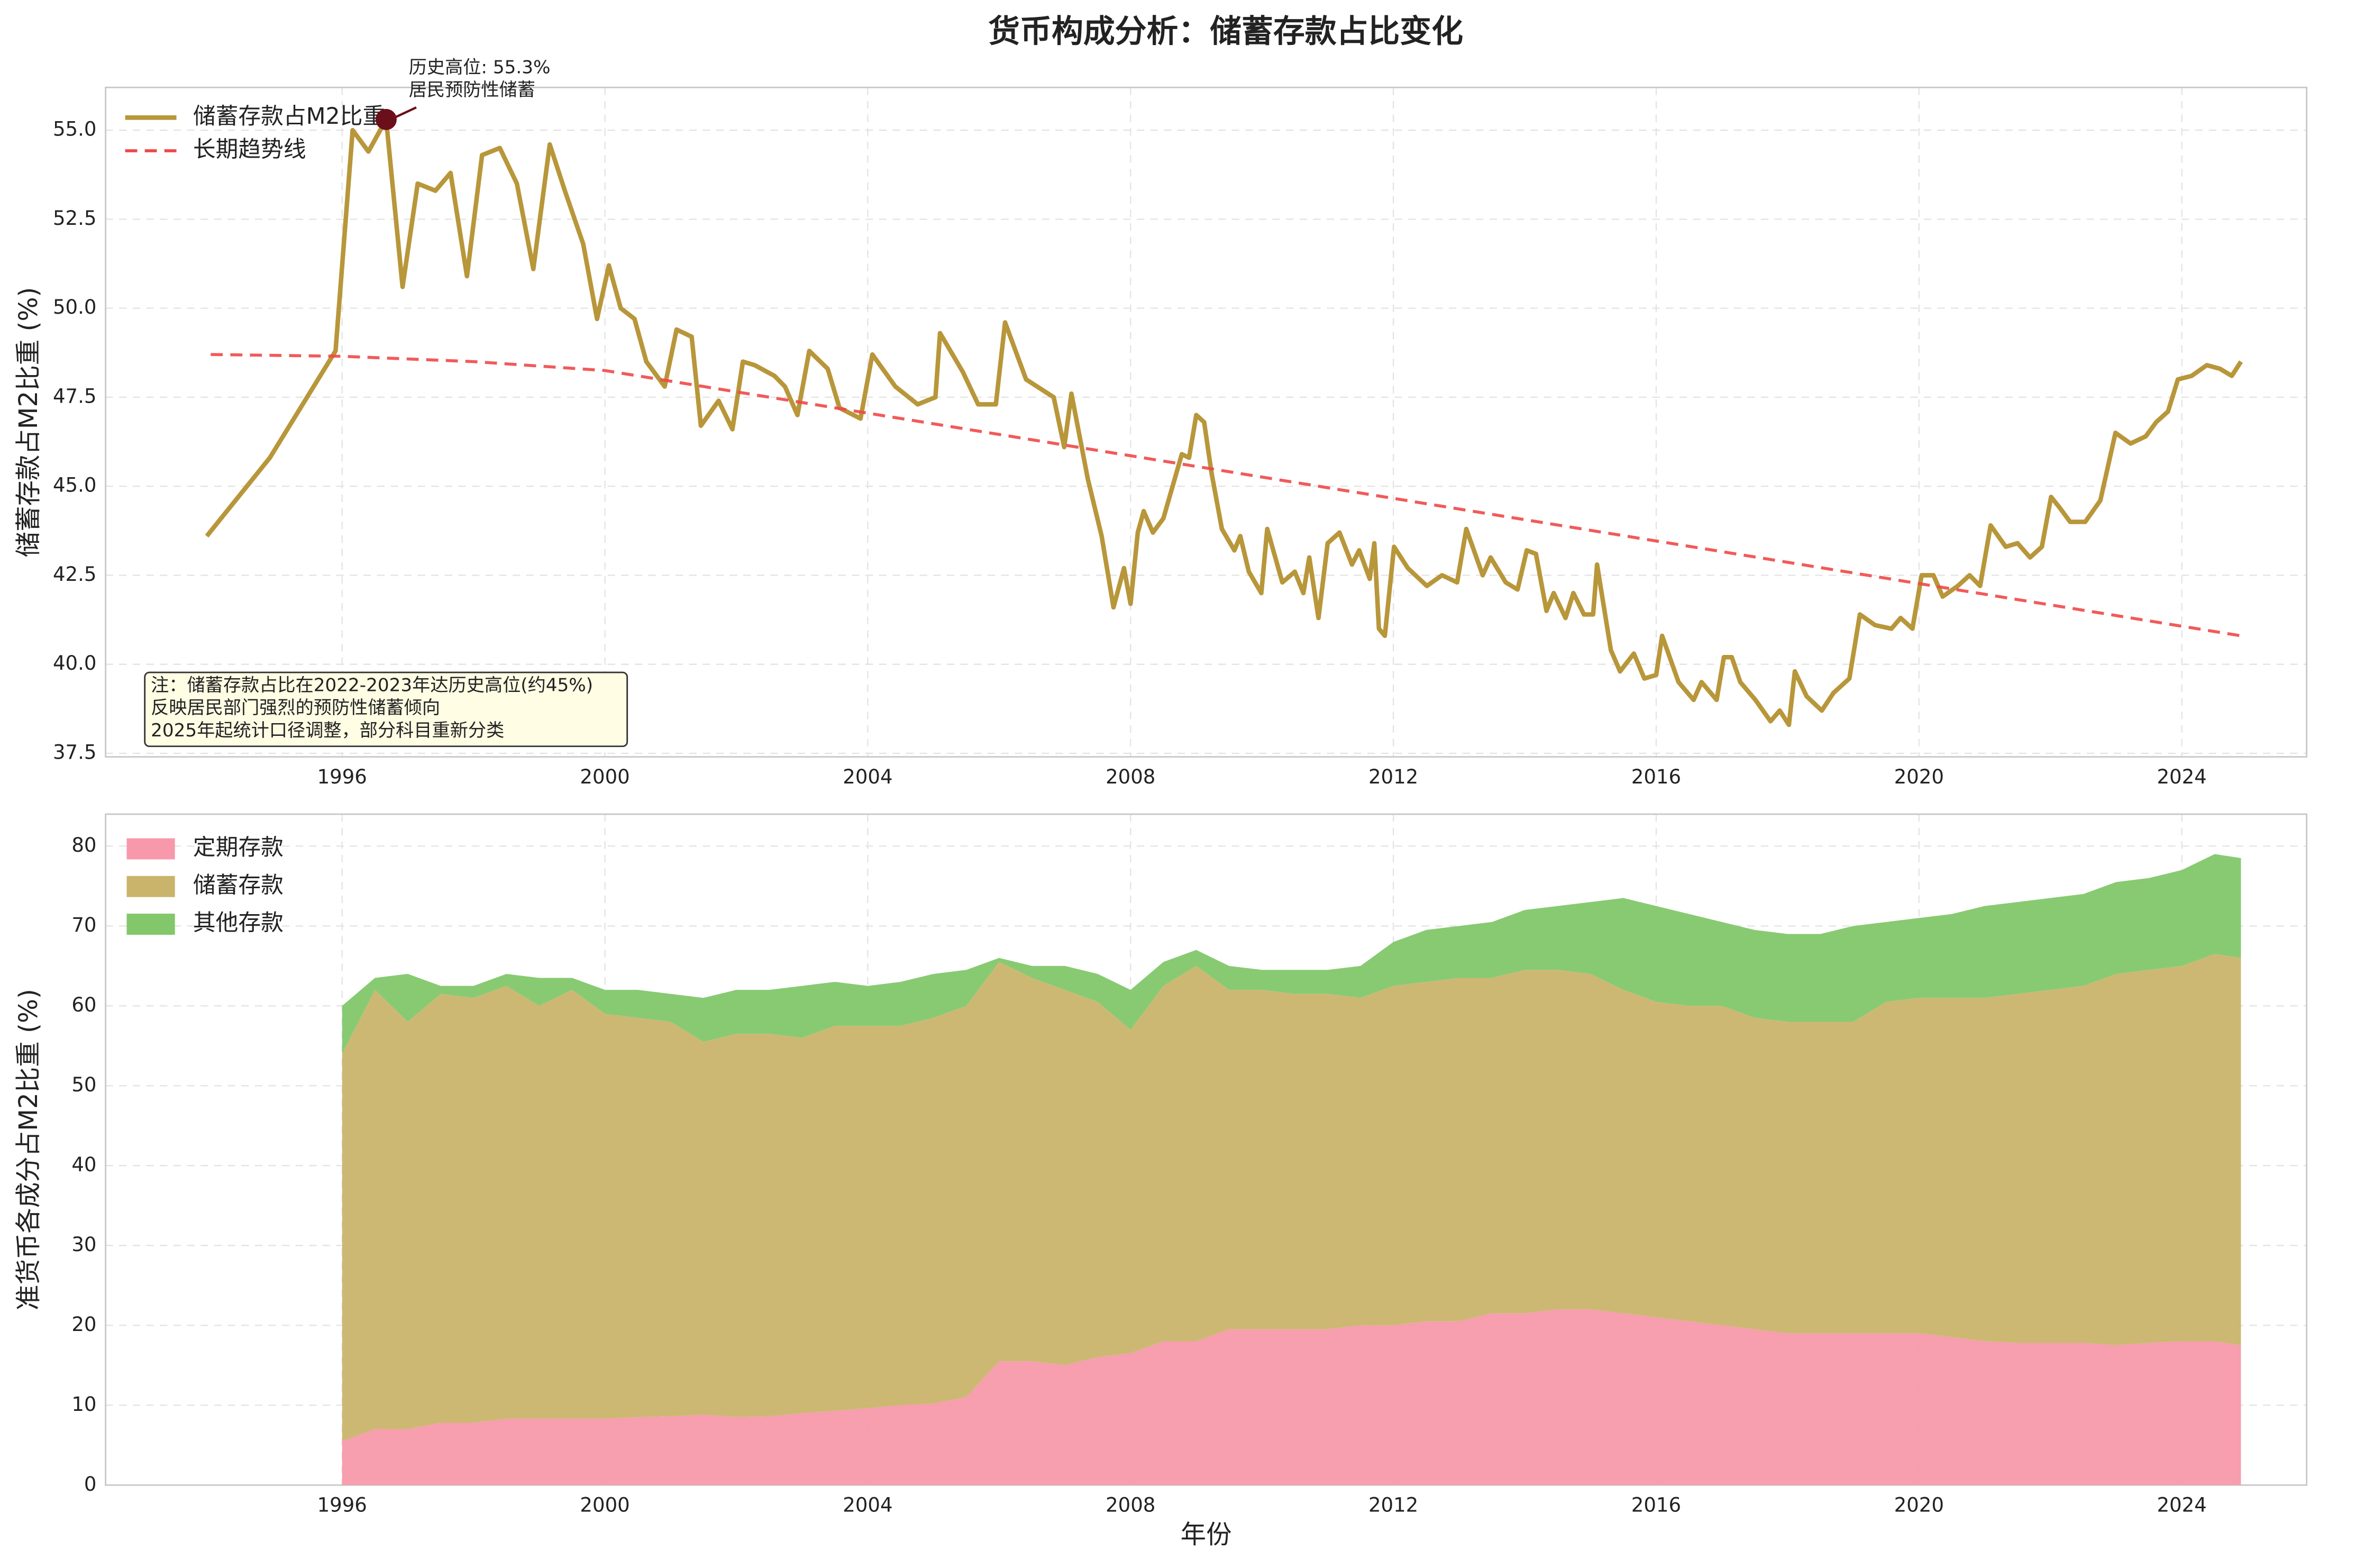 This screenshot has height=1568, width=2364. Describe the element at coordinates (83, 845) in the screenshot. I see `y-tick-label: 80` at that location.